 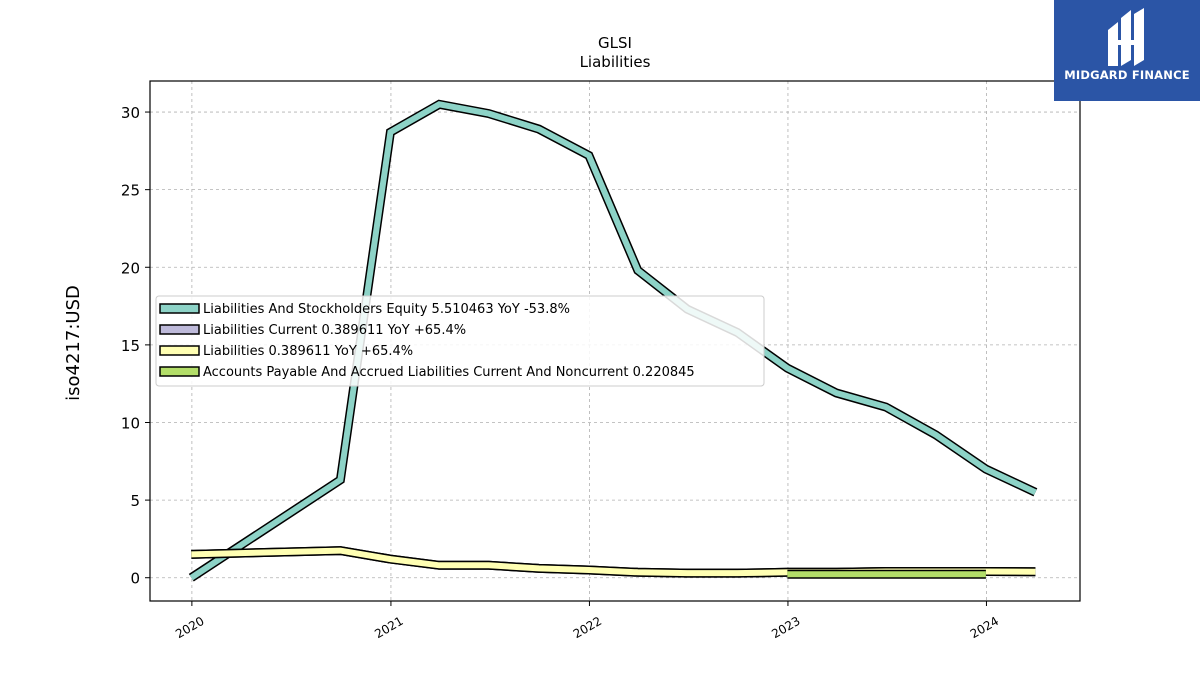 I want to click on x-axis: 2020 2021 2022 2023 2024, so click(x=587, y=621).